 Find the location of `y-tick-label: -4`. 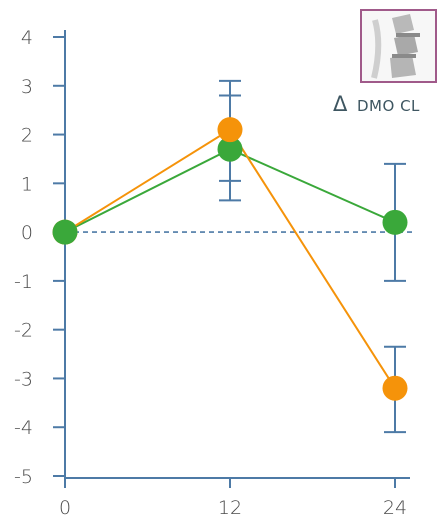

y-tick-label: -4 is located at coordinates (23, 428).